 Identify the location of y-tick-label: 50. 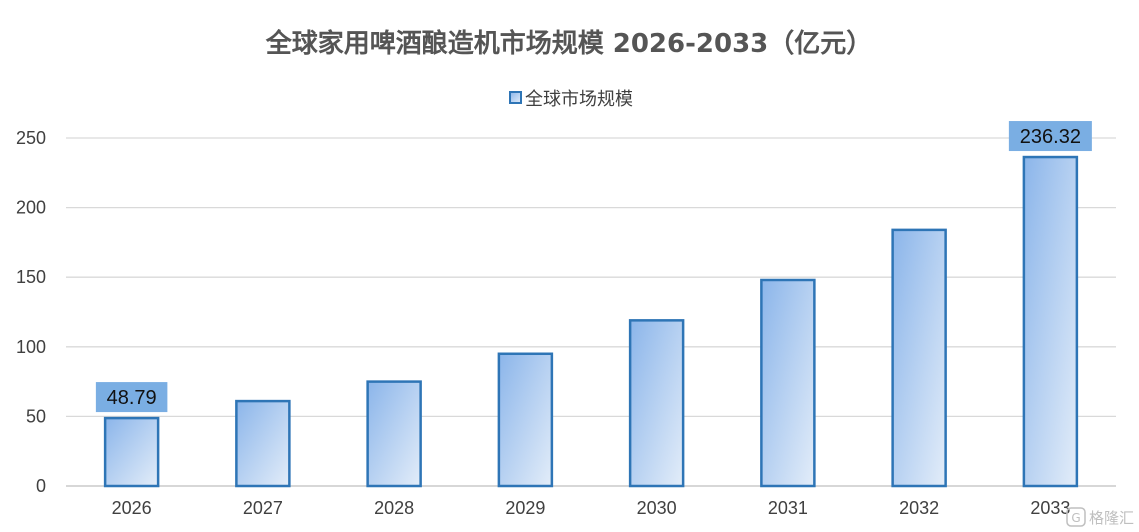
(36, 416).